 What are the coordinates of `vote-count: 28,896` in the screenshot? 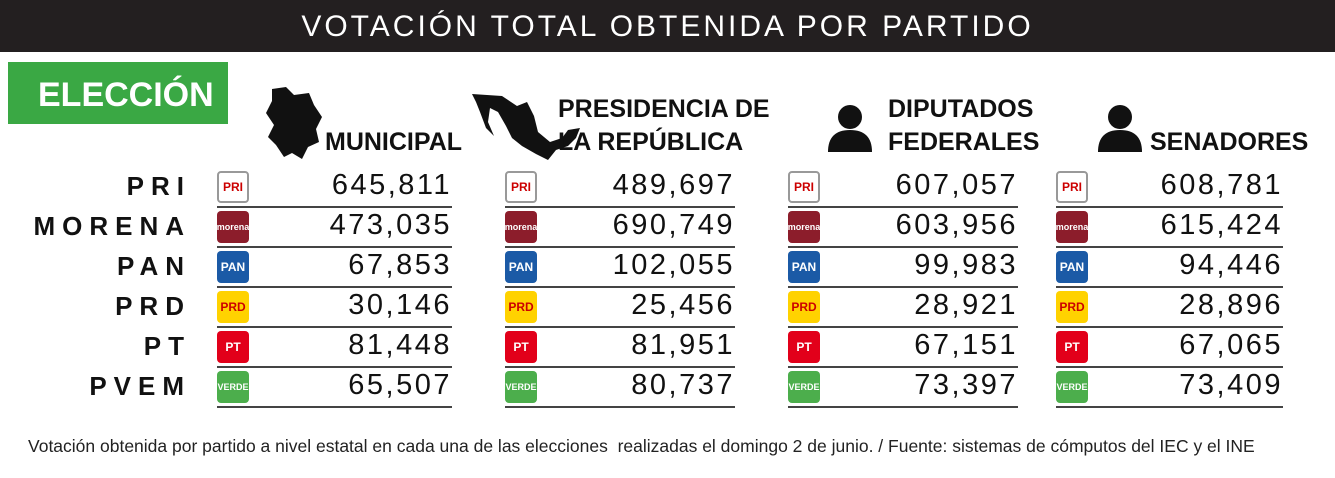 It's located at (1231, 305).